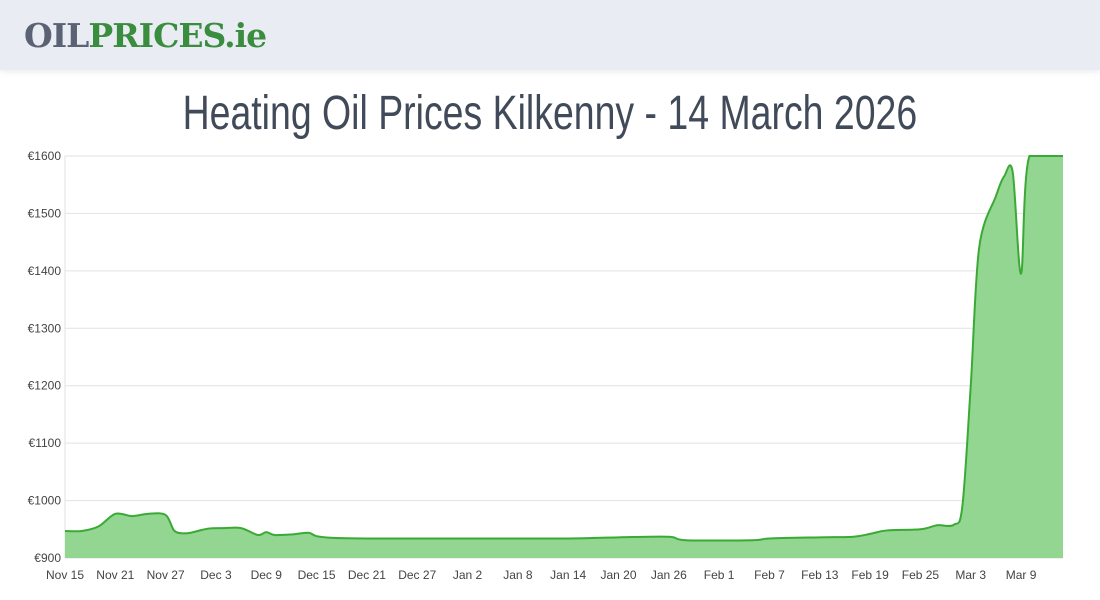 The height and width of the screenshot is (600, 1100). What do you see at coordinates (417, 575) in the screenshot?
I see `x-tick-label: Dec 27` at bounding box center [417, 575].